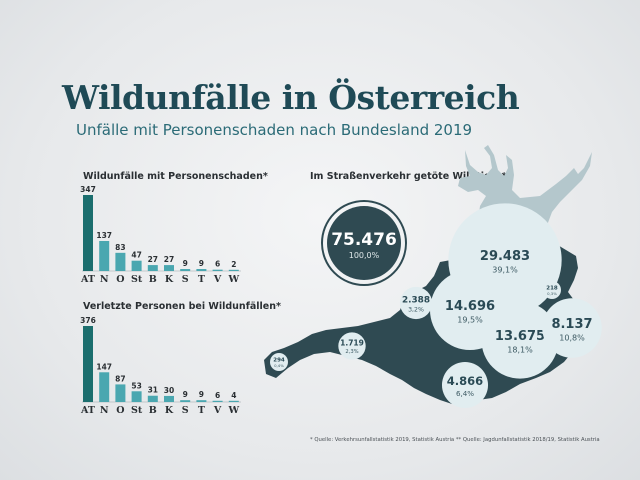  I want to click on bubble-share: 39,1%, so click(505, 269).